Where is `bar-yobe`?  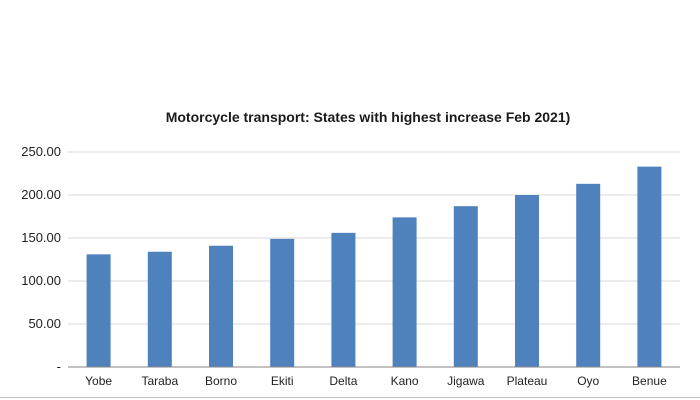 bar-yobe is located at coordinates (98, 310).